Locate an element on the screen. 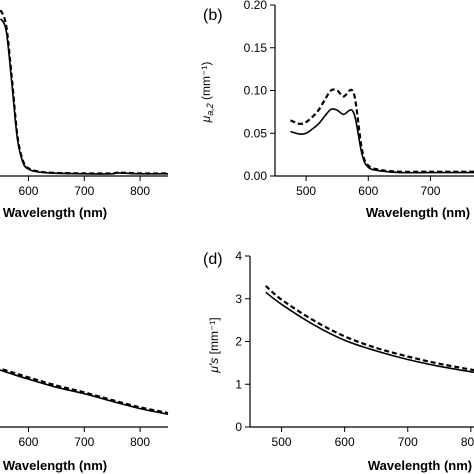  x-tick-label-a: 800 is located at coordinates (140, 191).